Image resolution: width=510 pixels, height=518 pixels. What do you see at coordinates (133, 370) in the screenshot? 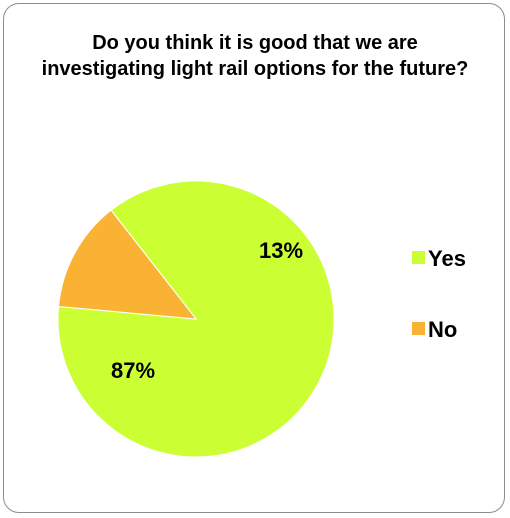
I see `data-label-yes: 87%` at bounding box center [133, 370].